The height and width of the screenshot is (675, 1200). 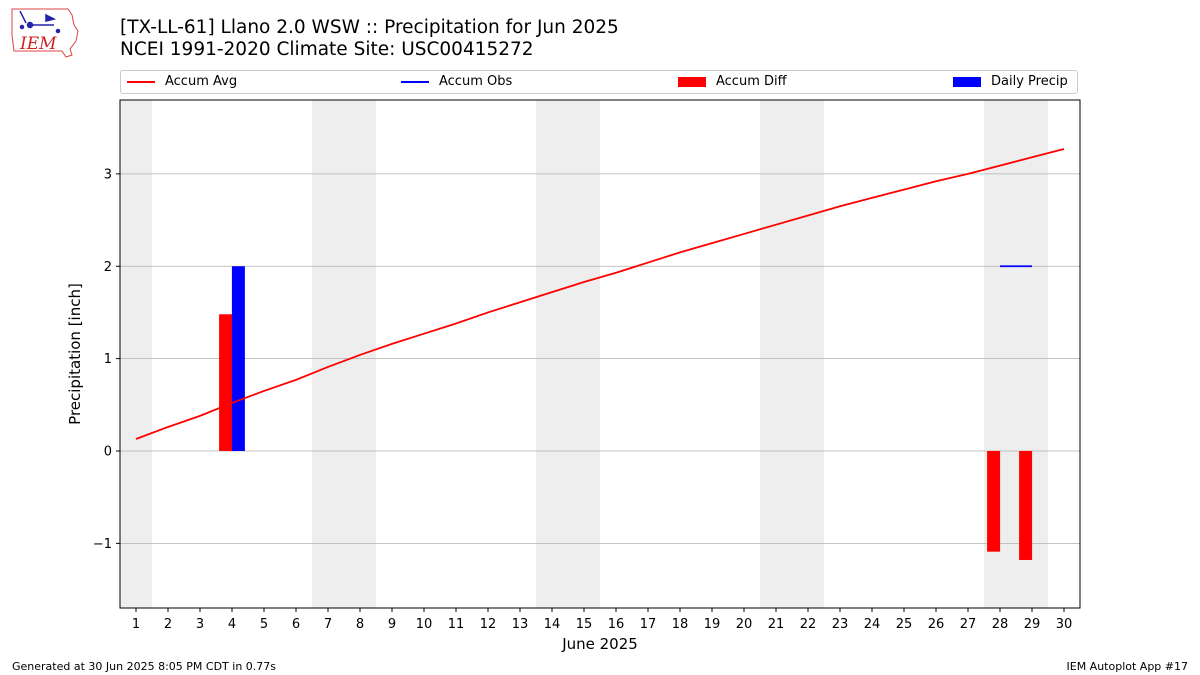 I want to click on xtick-label-10: 10, so click(x=424, y=624).